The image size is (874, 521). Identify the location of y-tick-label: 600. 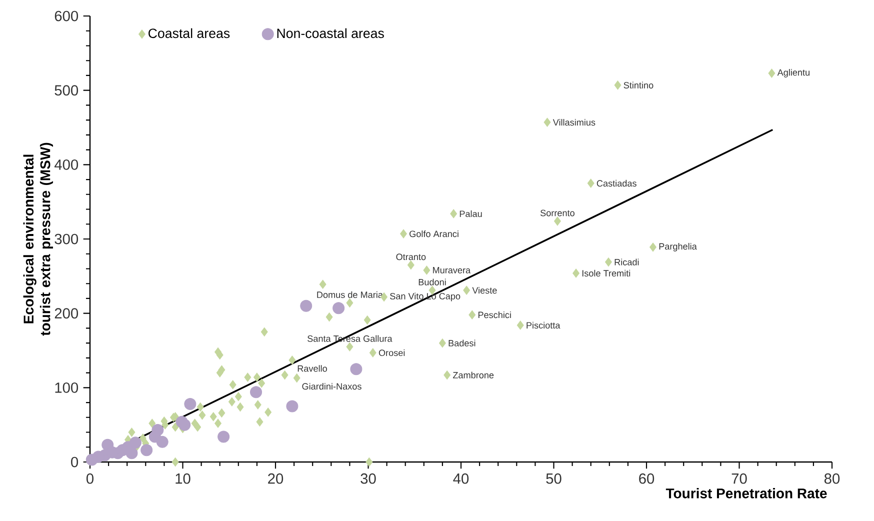
(66, 16).